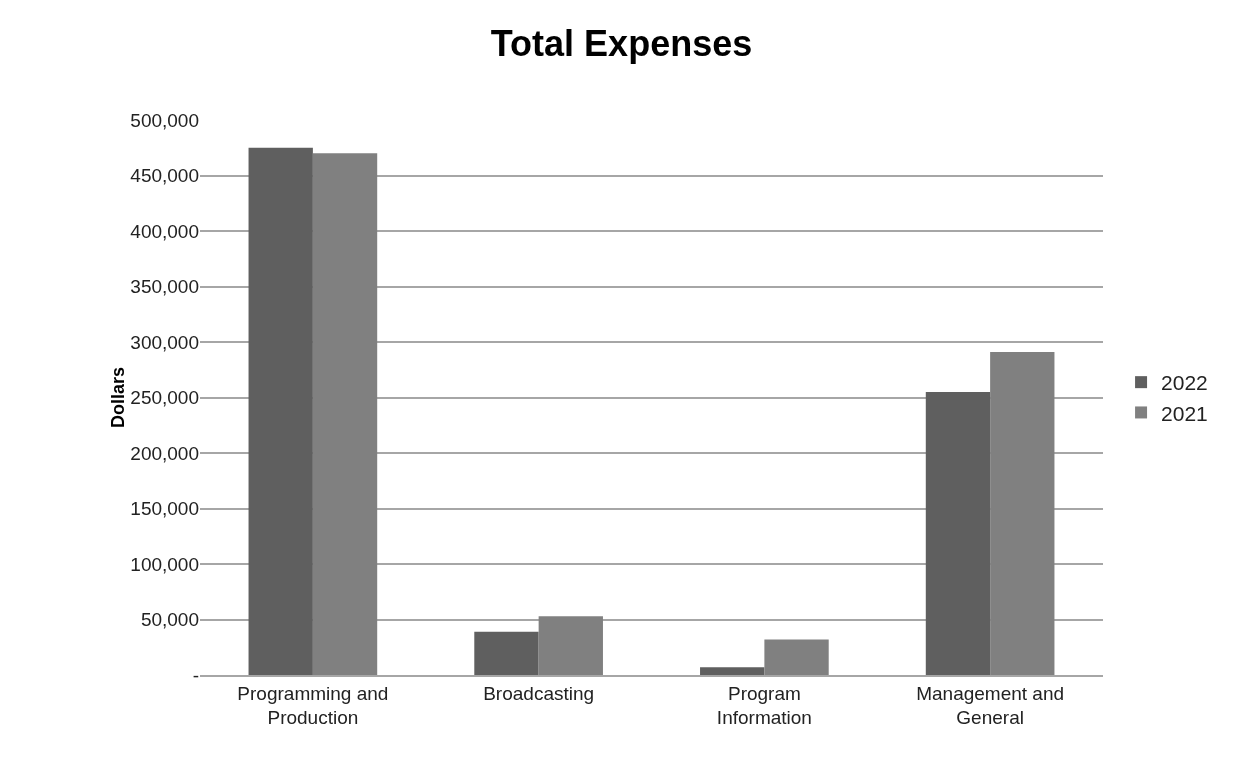 The image size is (1243, 770). Describe the element at coordinates (164, 176) in the screenshot. I see `y-tick-label: 450,000` at that location.